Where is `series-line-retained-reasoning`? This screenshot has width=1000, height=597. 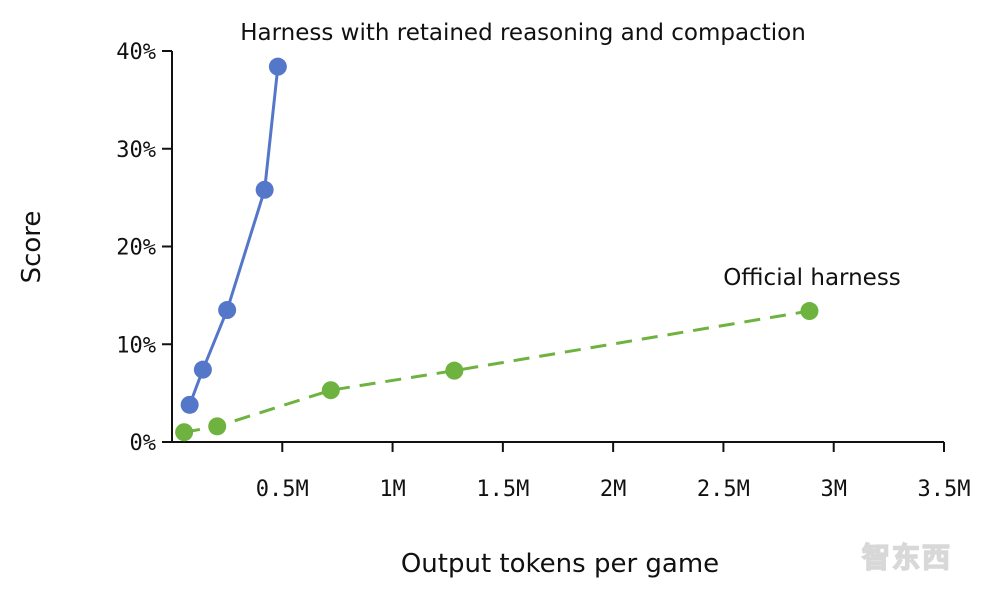
series-line-retained-reasoning is located at coordinates (234, 236).